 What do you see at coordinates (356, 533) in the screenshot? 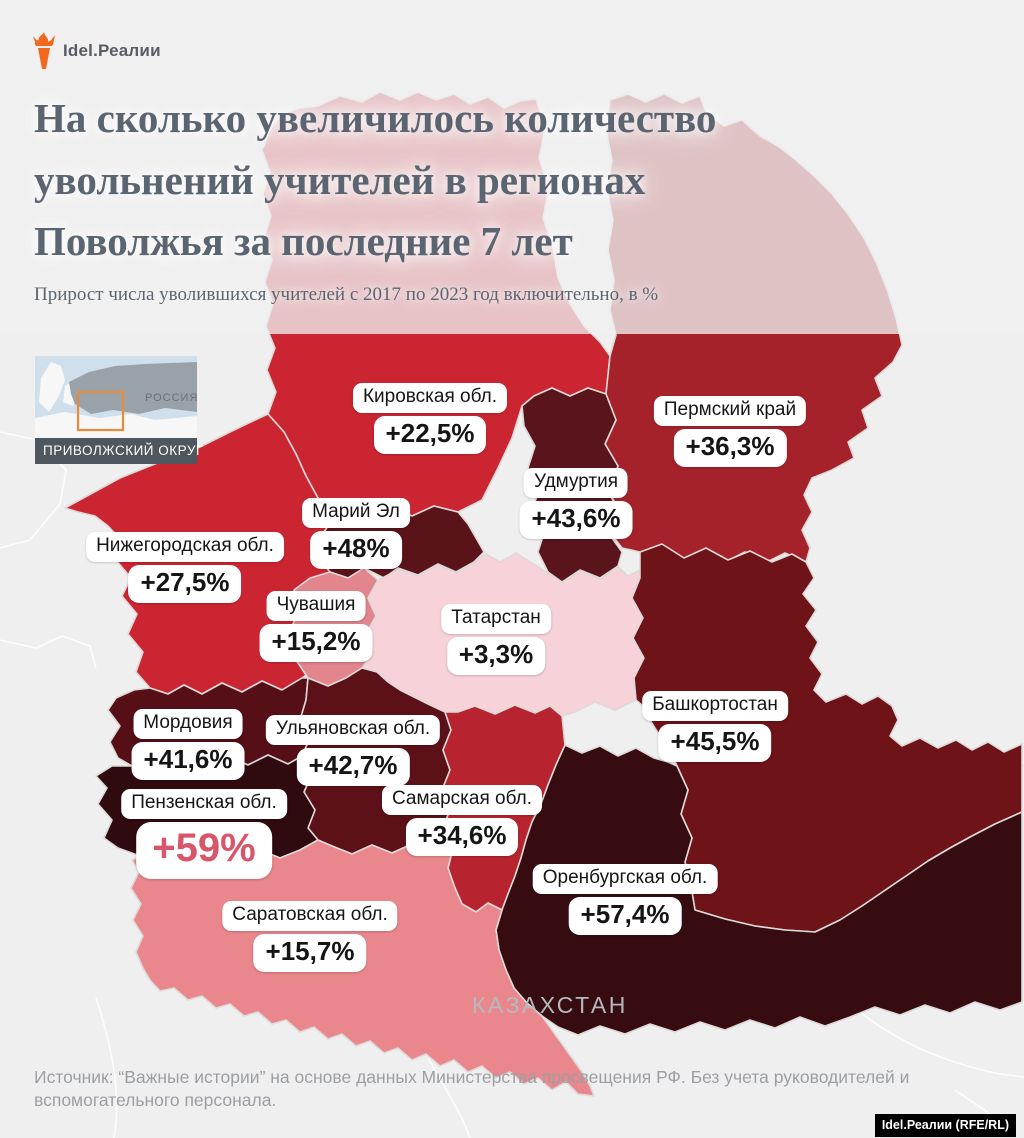
I see `label-mari-el: Марий Эл +48%` at bounding box center [356, 533].